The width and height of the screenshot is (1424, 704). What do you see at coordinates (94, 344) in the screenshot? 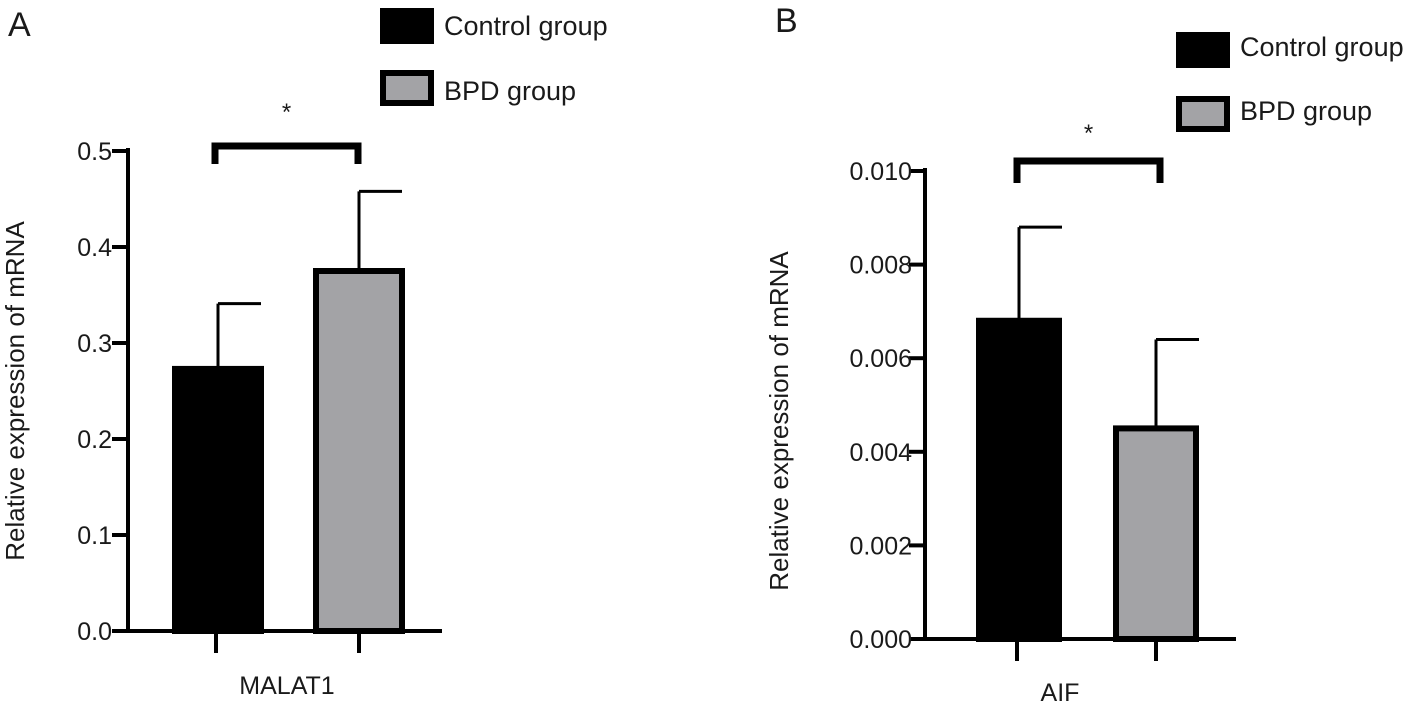
I see `y-tick-label: 0.3` at bounding box center [94, 344].